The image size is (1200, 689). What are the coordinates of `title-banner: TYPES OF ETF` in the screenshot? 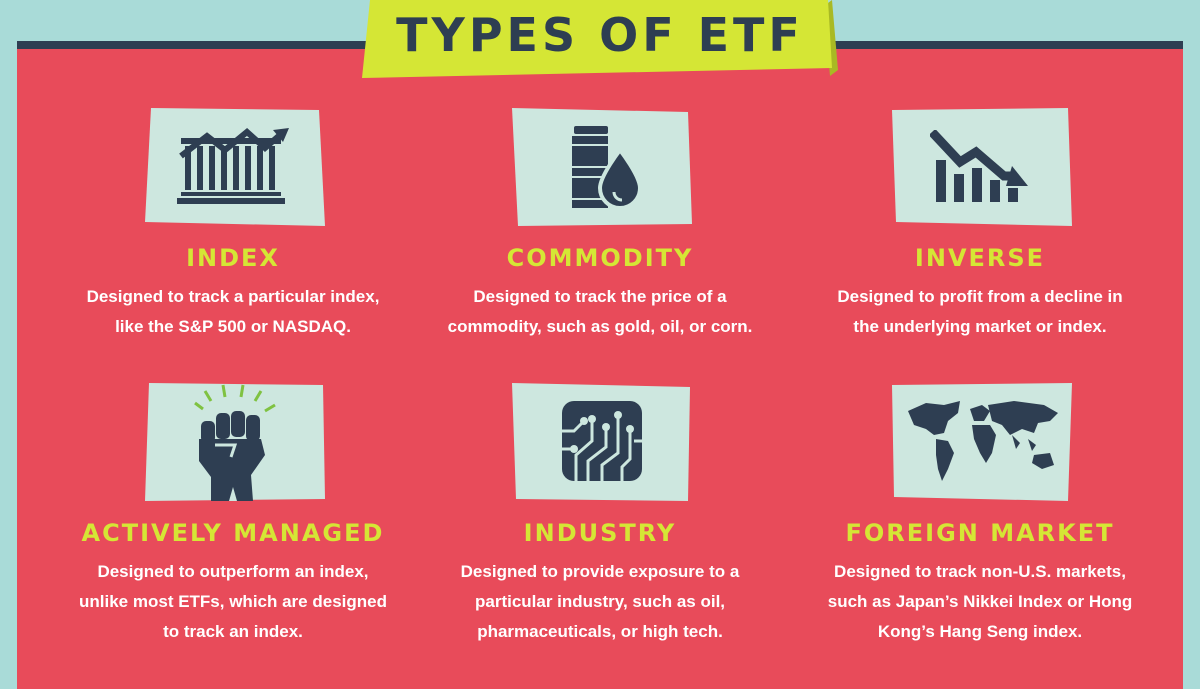 It's located at (600, 39).